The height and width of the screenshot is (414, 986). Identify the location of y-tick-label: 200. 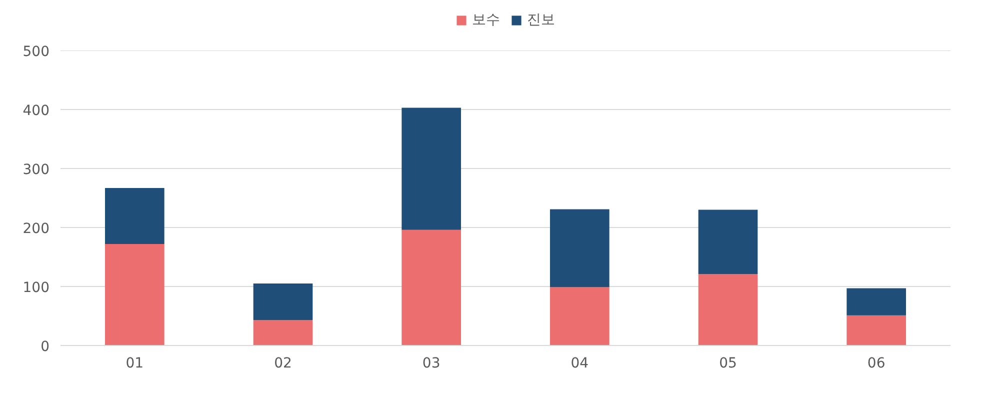
(36, 229).